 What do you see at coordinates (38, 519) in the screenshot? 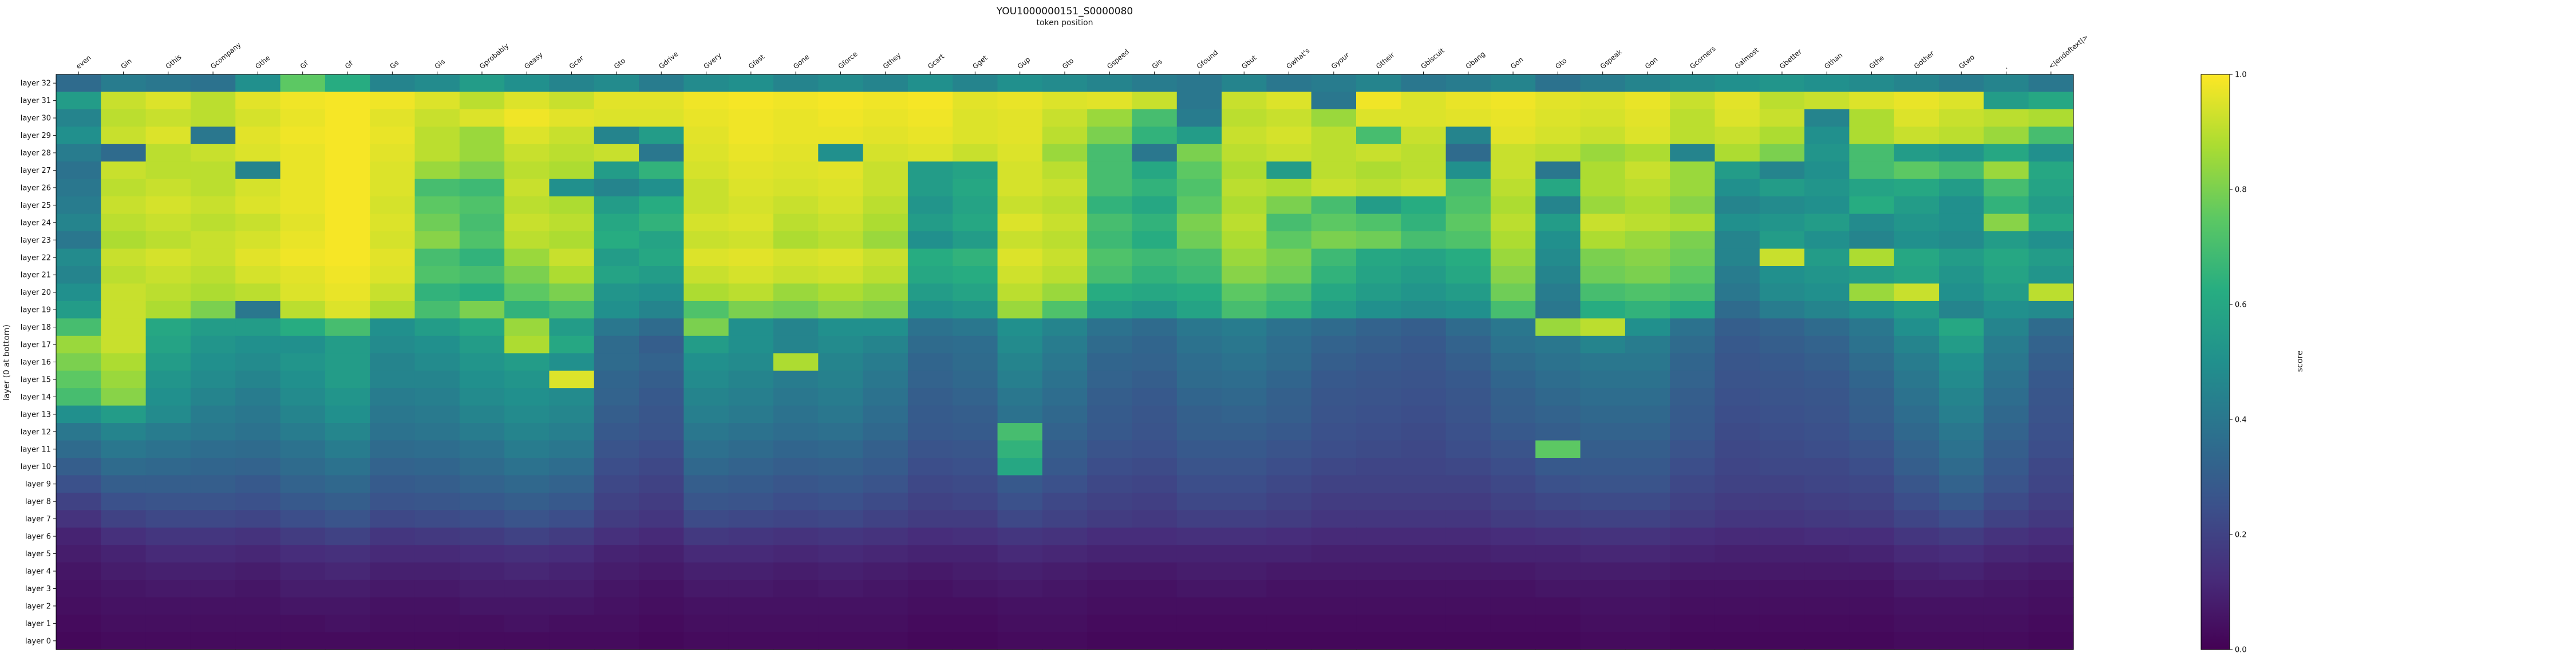
I see `y-tick-label: layer 7` at bounding box center [38, 519].